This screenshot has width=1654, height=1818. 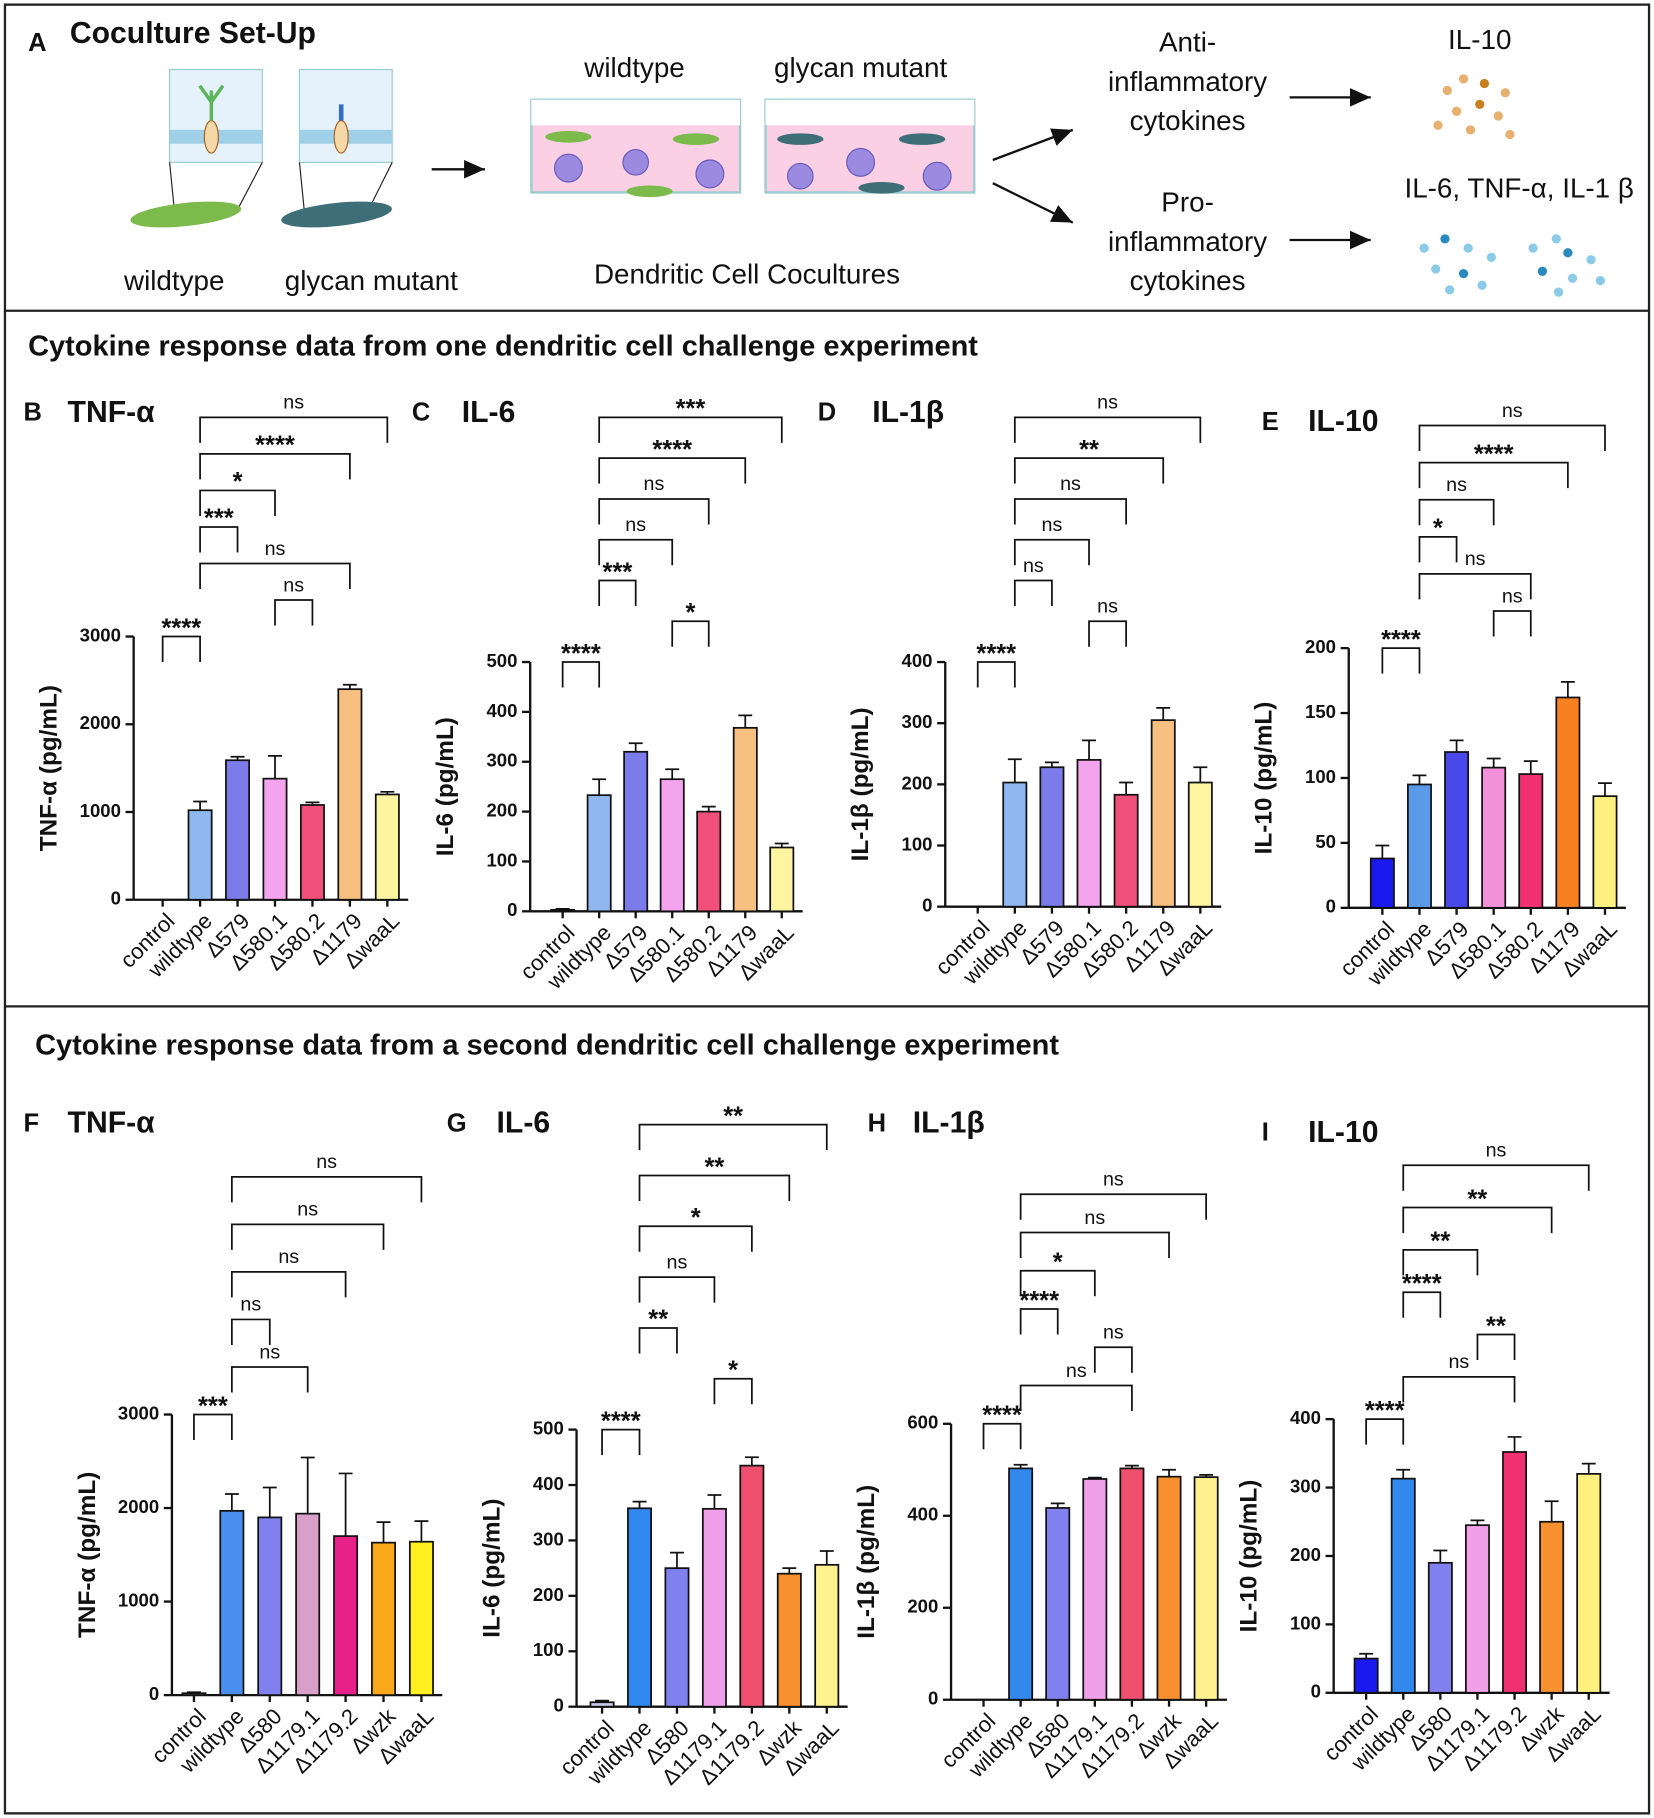 I want to click on well-label: wildtype, so click(x=633, y=67).